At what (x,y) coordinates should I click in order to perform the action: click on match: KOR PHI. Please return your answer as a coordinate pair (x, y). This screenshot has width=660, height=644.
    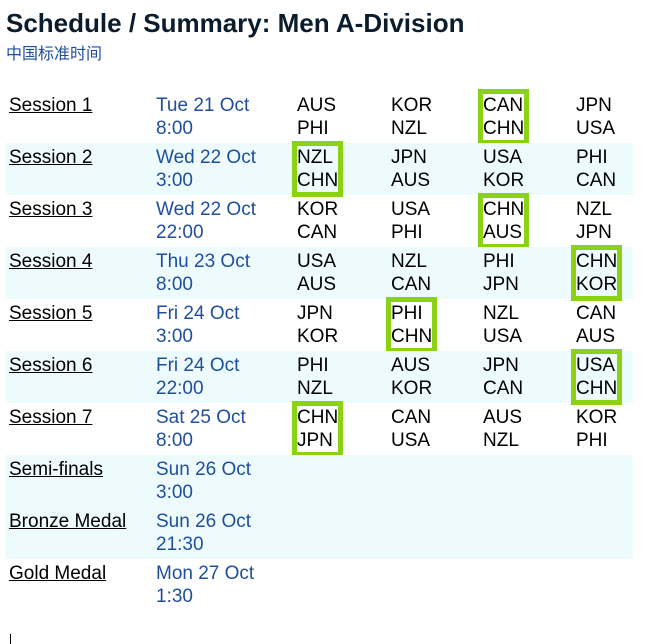
    Looking at the image, I should click on (596, 429).